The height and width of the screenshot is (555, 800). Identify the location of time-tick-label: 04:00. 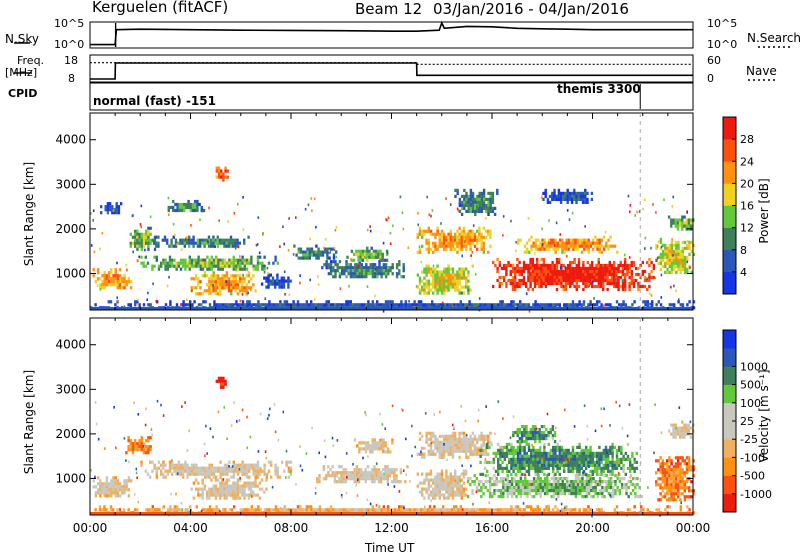
(190, 528).